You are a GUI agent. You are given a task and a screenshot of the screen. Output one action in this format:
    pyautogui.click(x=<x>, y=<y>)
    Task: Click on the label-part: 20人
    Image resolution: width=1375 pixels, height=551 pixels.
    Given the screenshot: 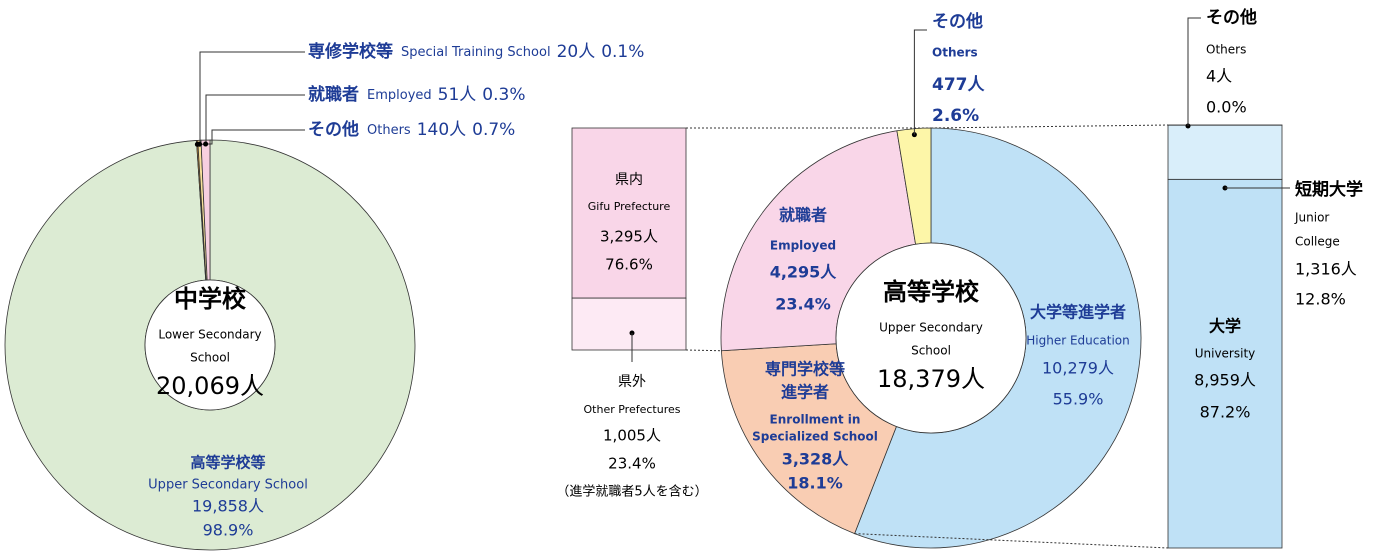 What is the action you would take?
    pyautogui.click(x=576, y=52)
    